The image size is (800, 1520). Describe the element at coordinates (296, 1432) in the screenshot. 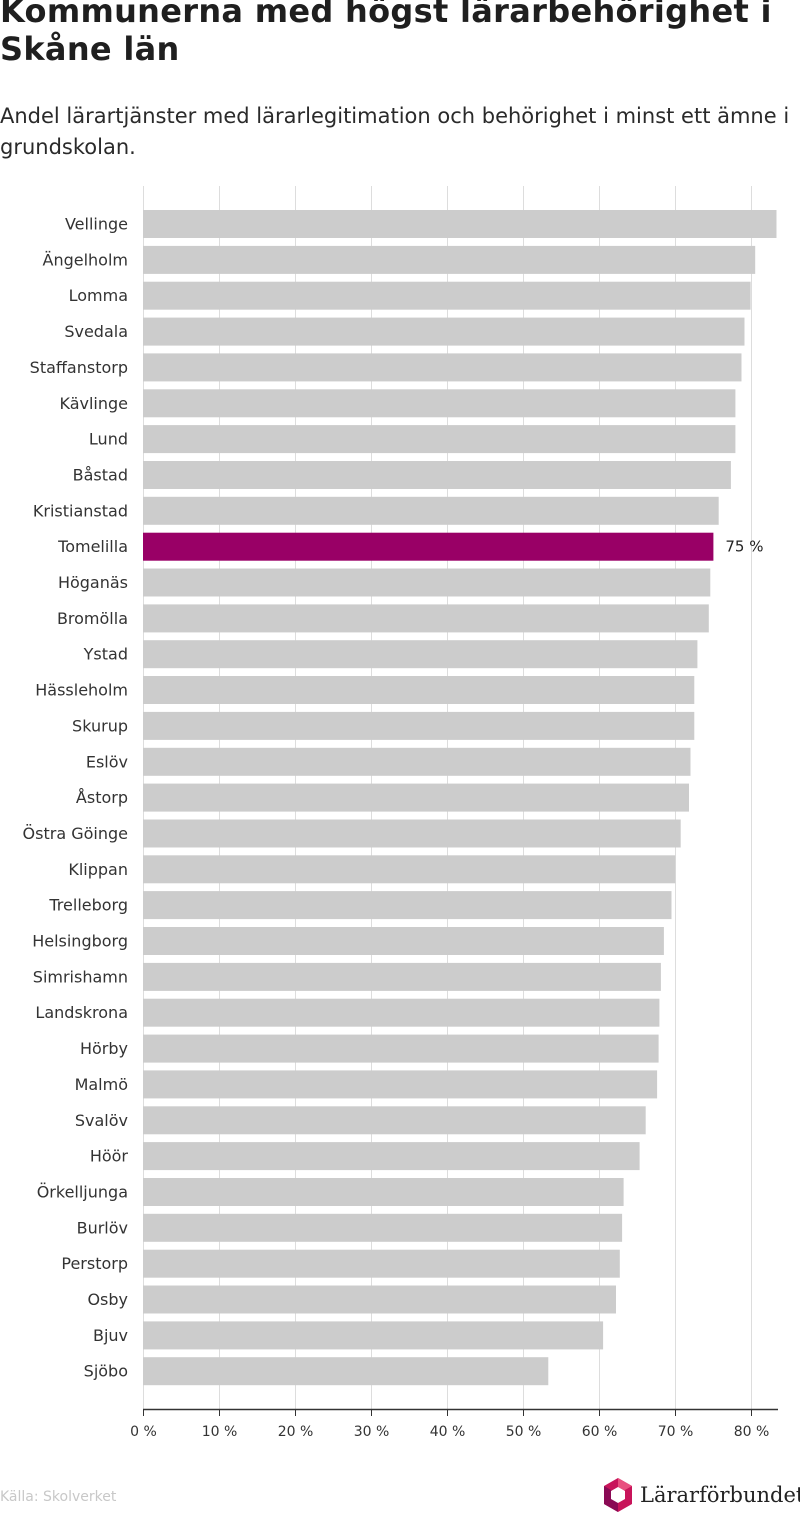

I see `x-tick-label: 20 %` at that location.